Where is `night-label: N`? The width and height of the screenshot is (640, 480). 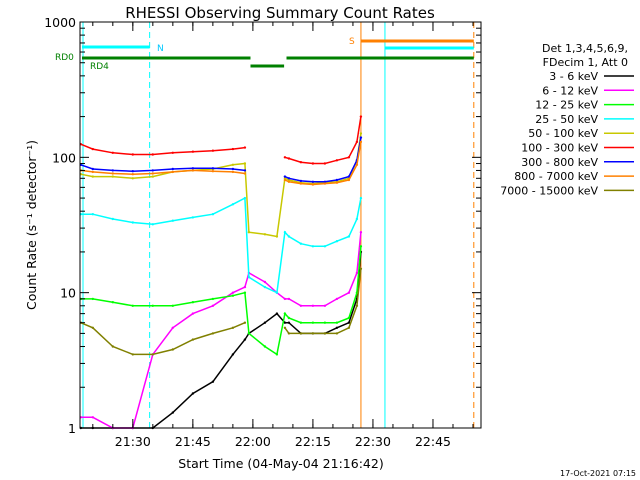
night-label: N is located at coordinates (160, 49).